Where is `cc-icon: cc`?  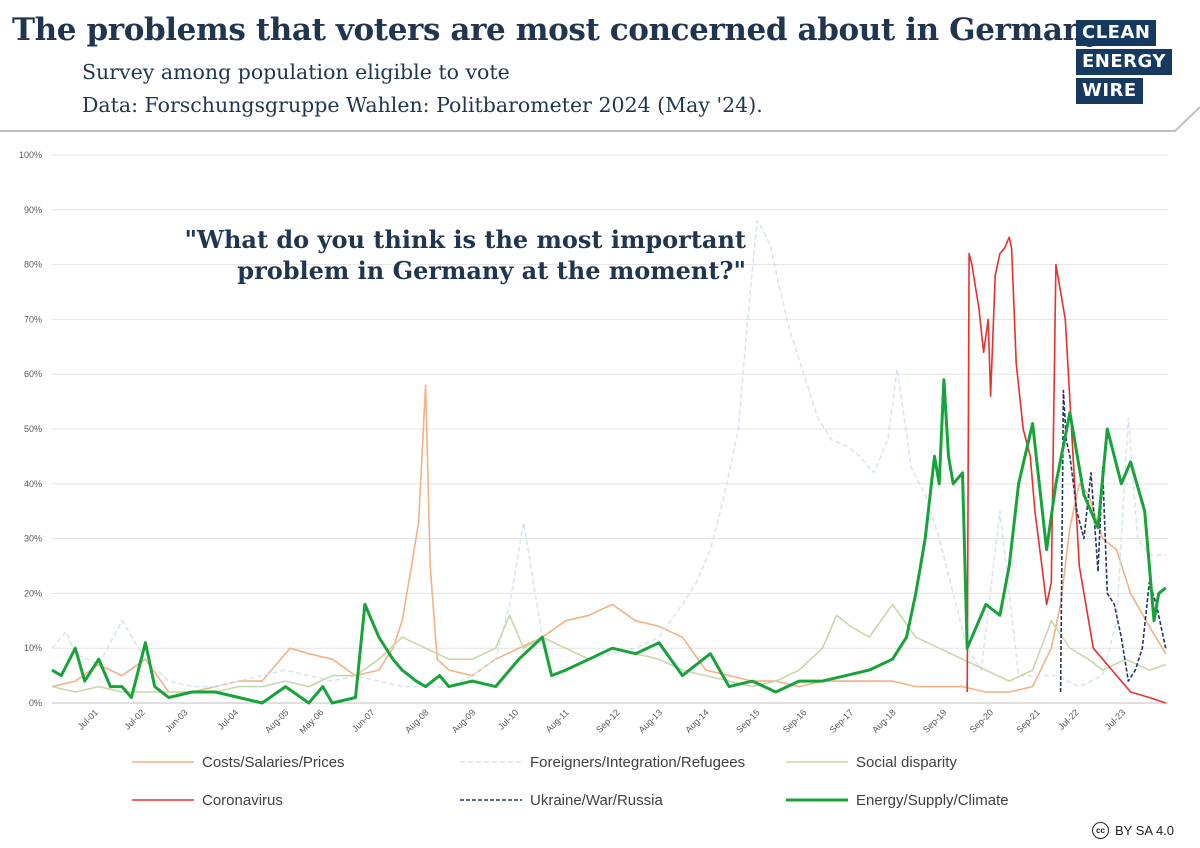
cc-icon: cc is located at coordinates (1100, 830).